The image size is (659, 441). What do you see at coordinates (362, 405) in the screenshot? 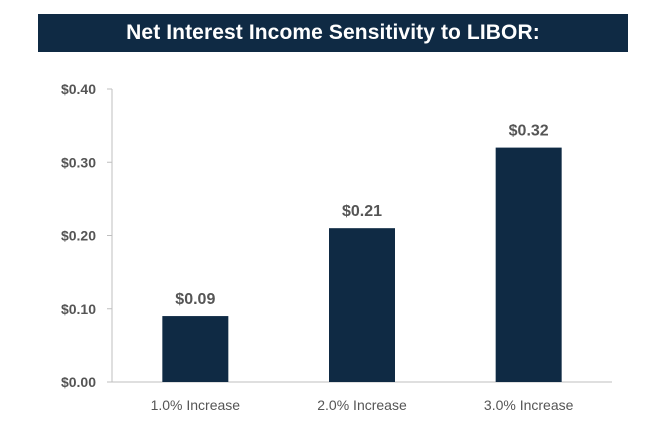
I see `x-category-label: 2.0% Increase` at bounding box center [362, 405].